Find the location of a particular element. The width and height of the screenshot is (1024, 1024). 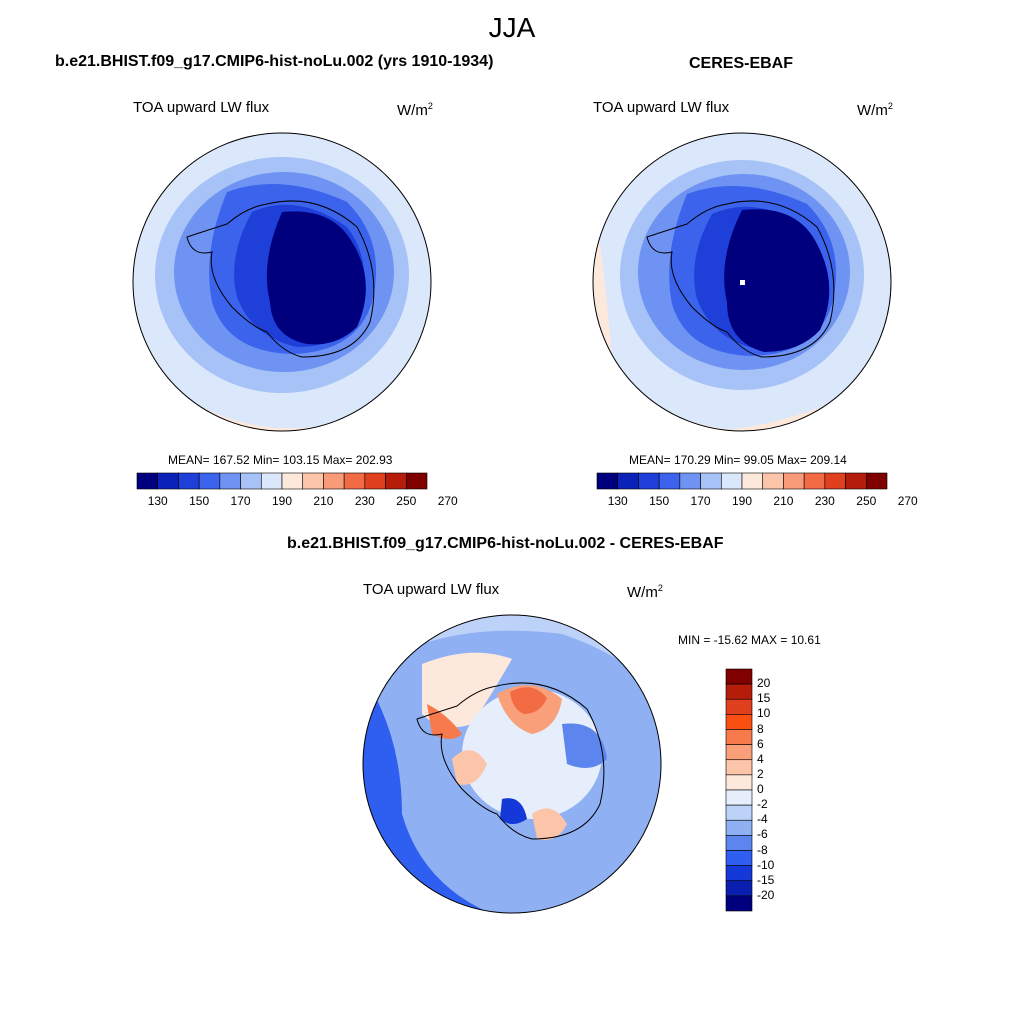

panel-3-antarctica-coastline is located at coordinates (510, 761).